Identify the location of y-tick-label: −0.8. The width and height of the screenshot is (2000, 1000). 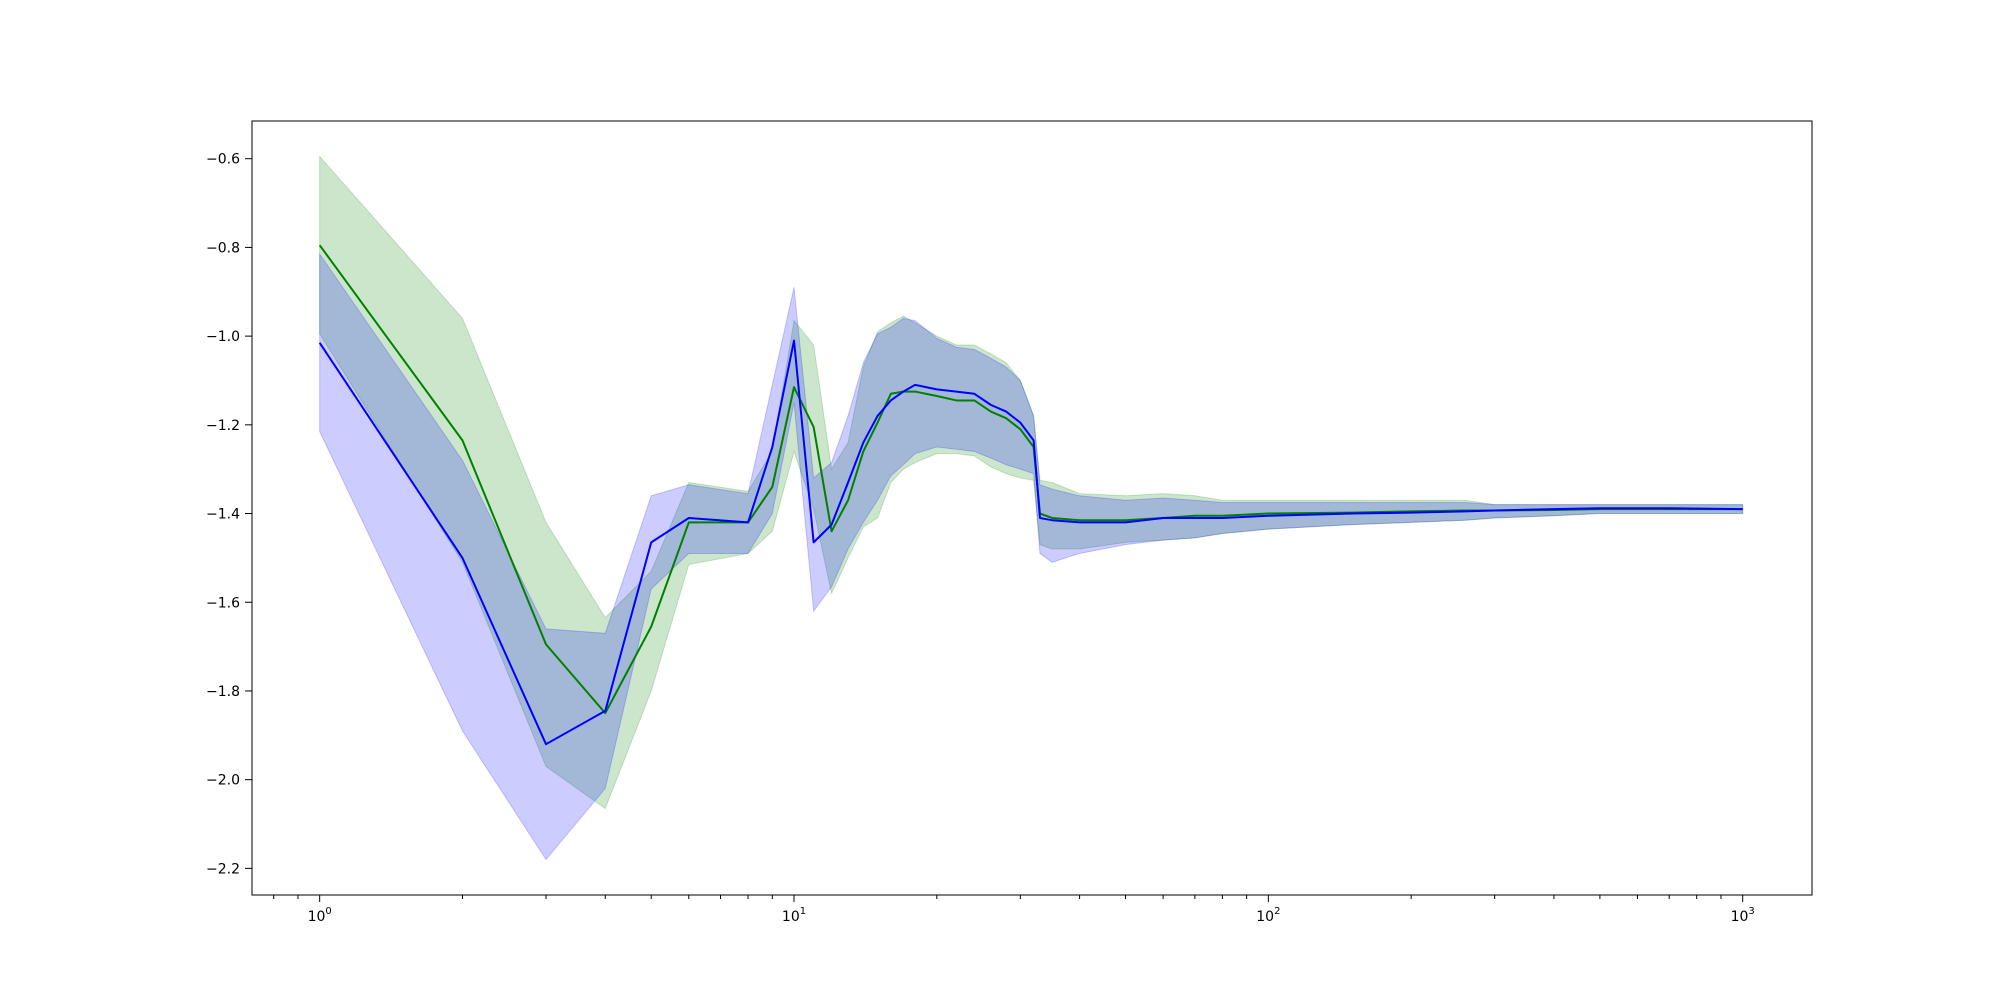
(223, 248).